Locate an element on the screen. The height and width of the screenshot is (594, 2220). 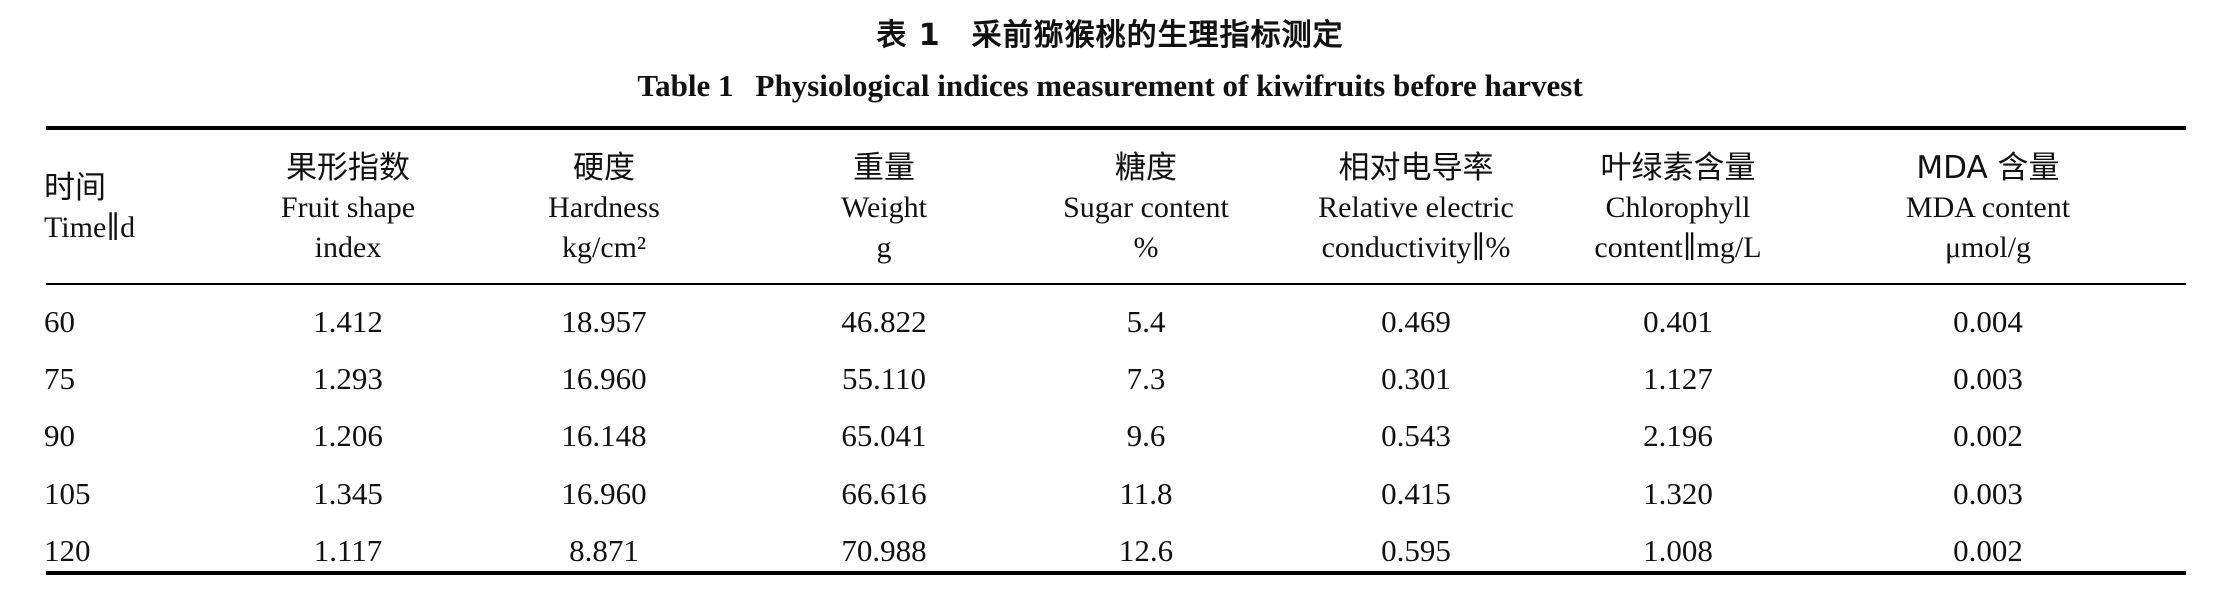
cell-time: 60 is located at coordinates (59, 321).